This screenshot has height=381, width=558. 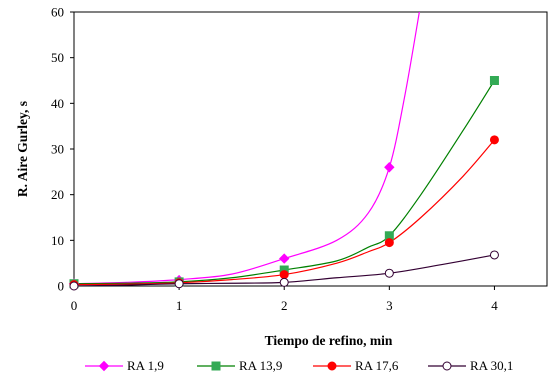 What do you see at coordinates (124, 365) in the screenshot?
I see `legend-item-ra-1-9: RA 1,9` at bounding box center [124, 365].